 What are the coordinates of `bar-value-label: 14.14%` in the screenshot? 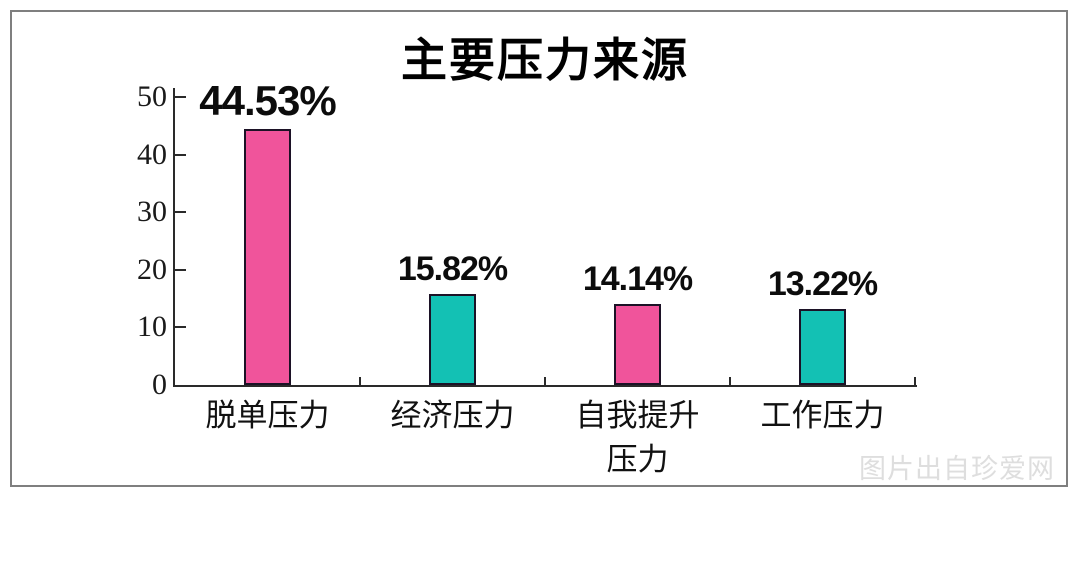 It's located at (637, 278).